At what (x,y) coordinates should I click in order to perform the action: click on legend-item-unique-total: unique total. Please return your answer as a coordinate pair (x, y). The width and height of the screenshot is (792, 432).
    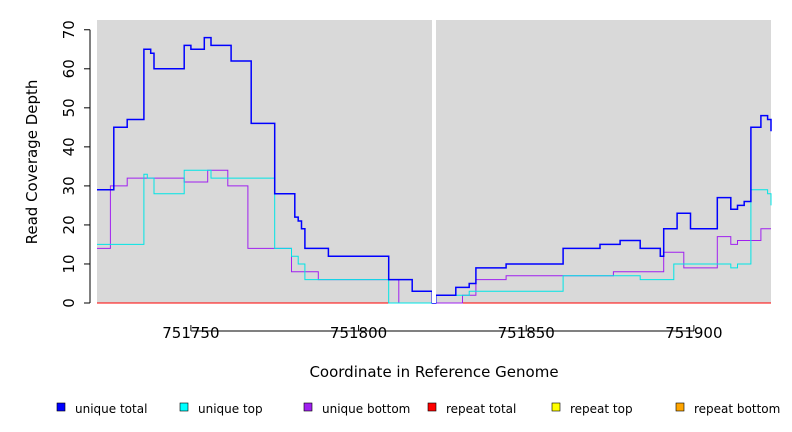
    Looking at the image, I should click on (101, 409).